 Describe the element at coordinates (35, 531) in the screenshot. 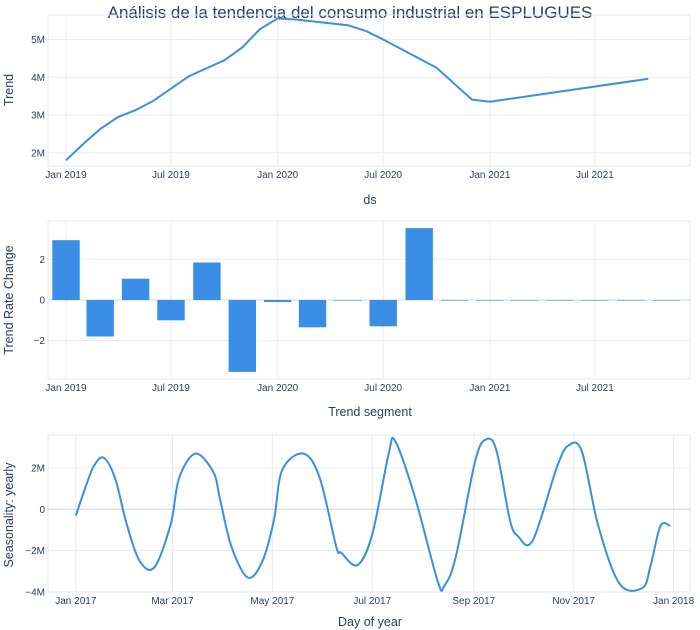

I see `seasonality-y-ticks: −4M −2M 0 2M` at that location.